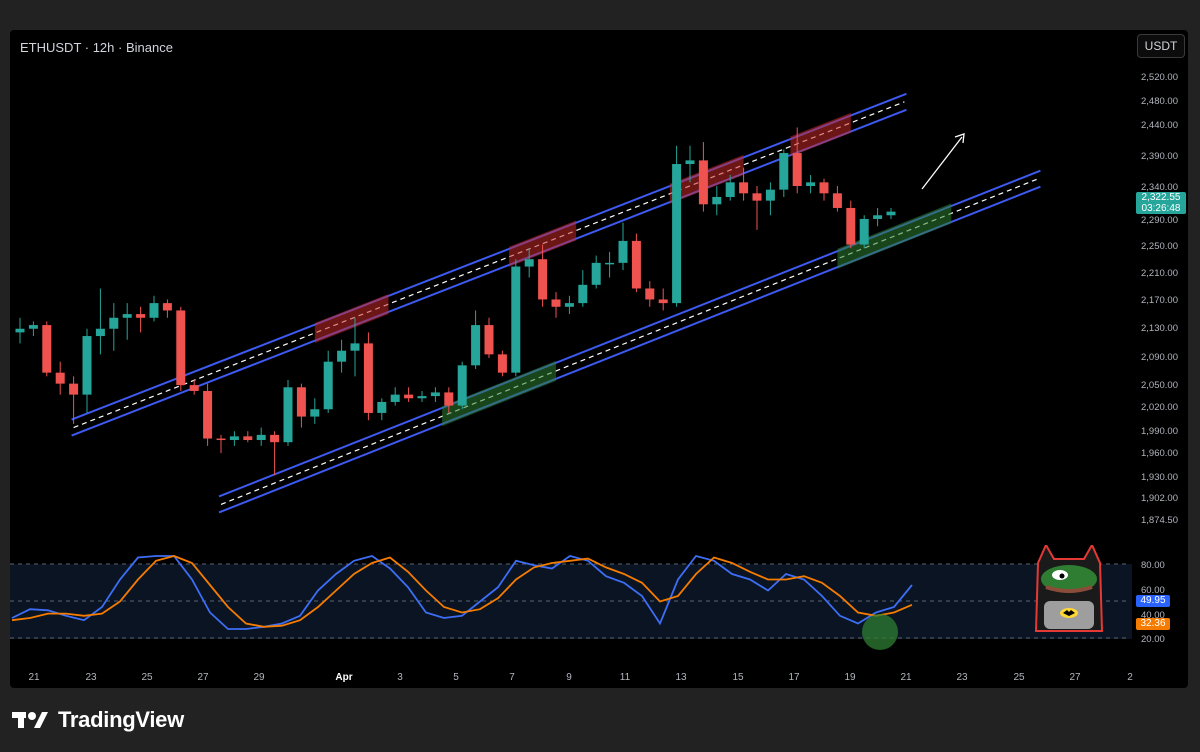 The width and height of the screenshot is (1200, 752). Describe the element at coordinates (1159, 156) in the screenshot. I see `price-tick-label: 2,390.00` at that location.